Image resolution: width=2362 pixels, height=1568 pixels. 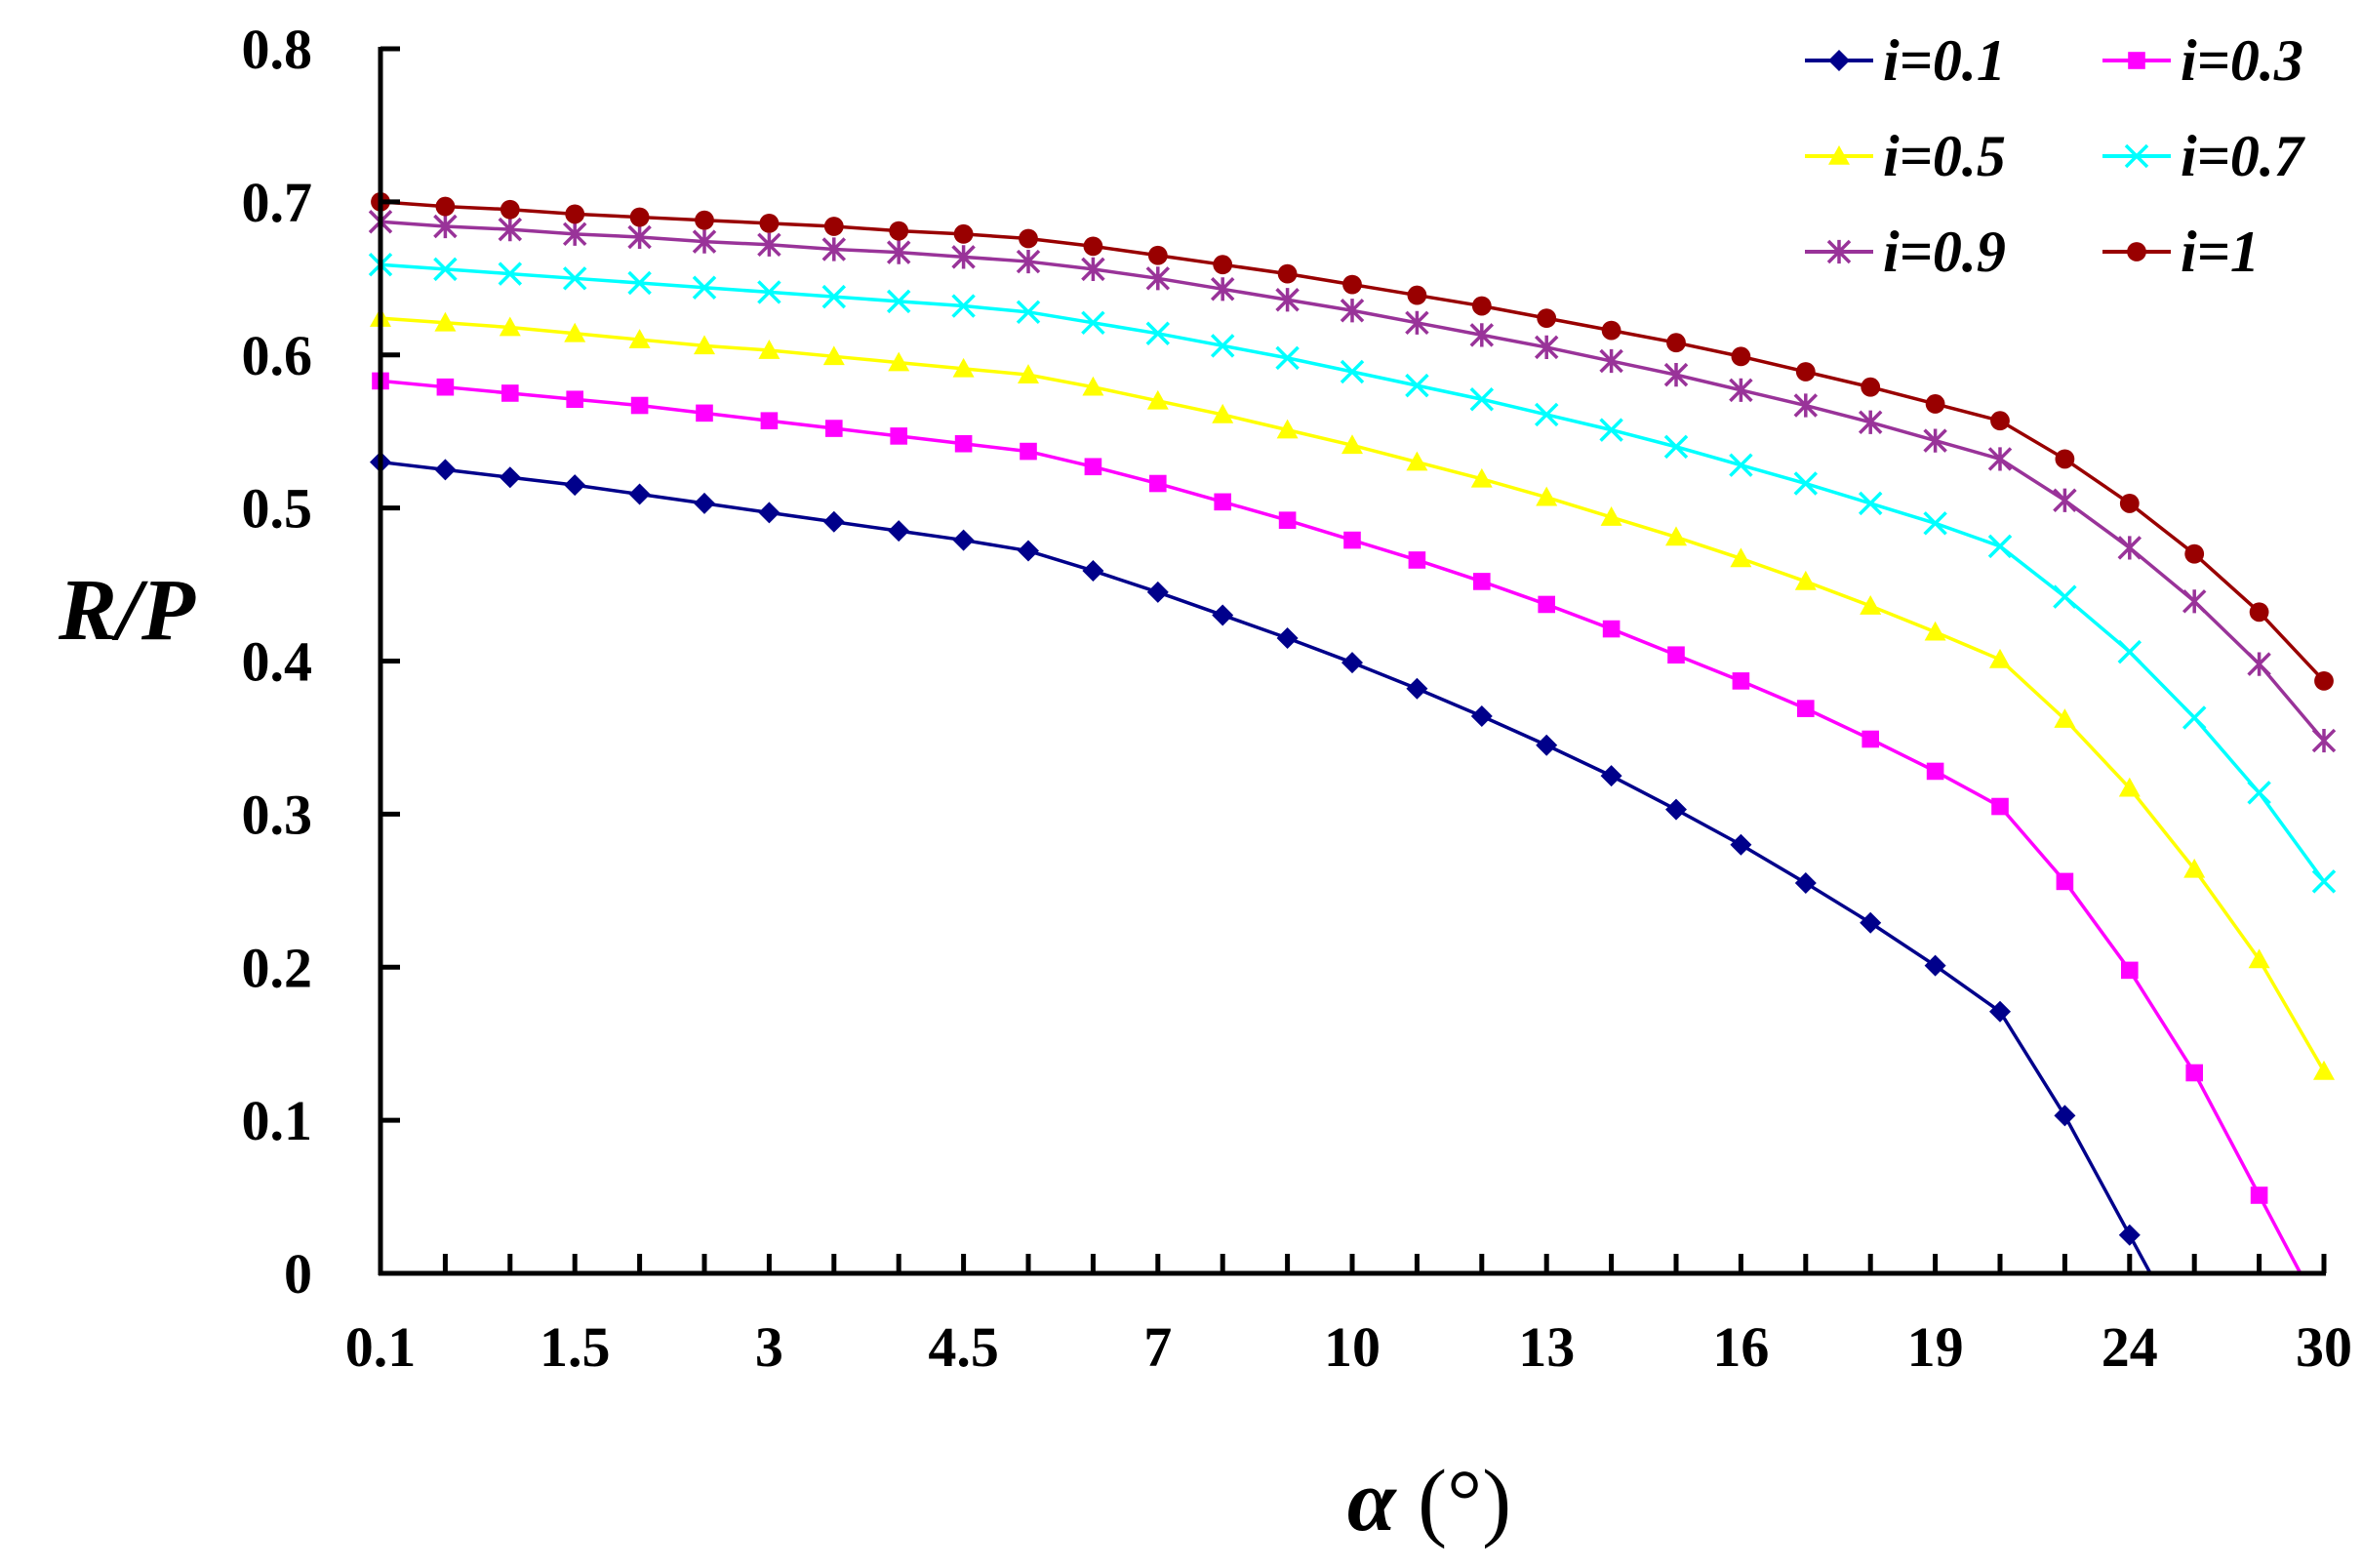 What do you see at coordinates (277, 967) in the screenshot?
I see `y-tick-label: 0.2` at bounding box center [277, 967].